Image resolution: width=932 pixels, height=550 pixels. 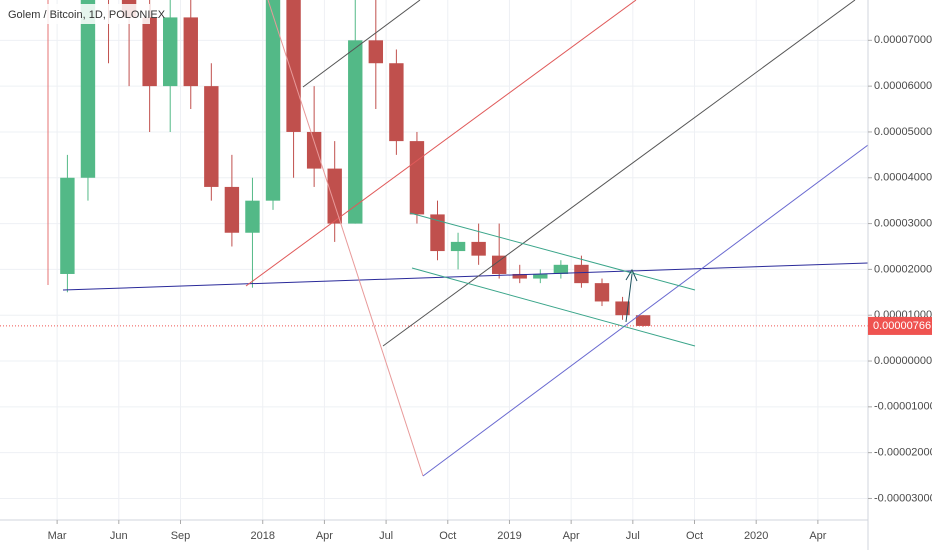 I want to click on y-tick-label: 0.00007000, so click(x=903, y=40).